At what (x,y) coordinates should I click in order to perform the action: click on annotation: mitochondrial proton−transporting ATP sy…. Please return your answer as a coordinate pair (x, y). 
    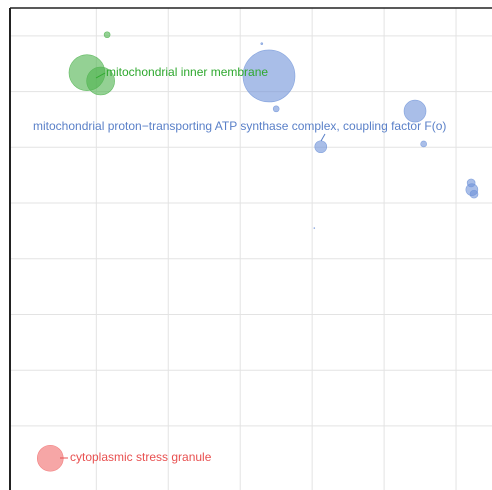
    Looking at the image, I should click on (239, 126).